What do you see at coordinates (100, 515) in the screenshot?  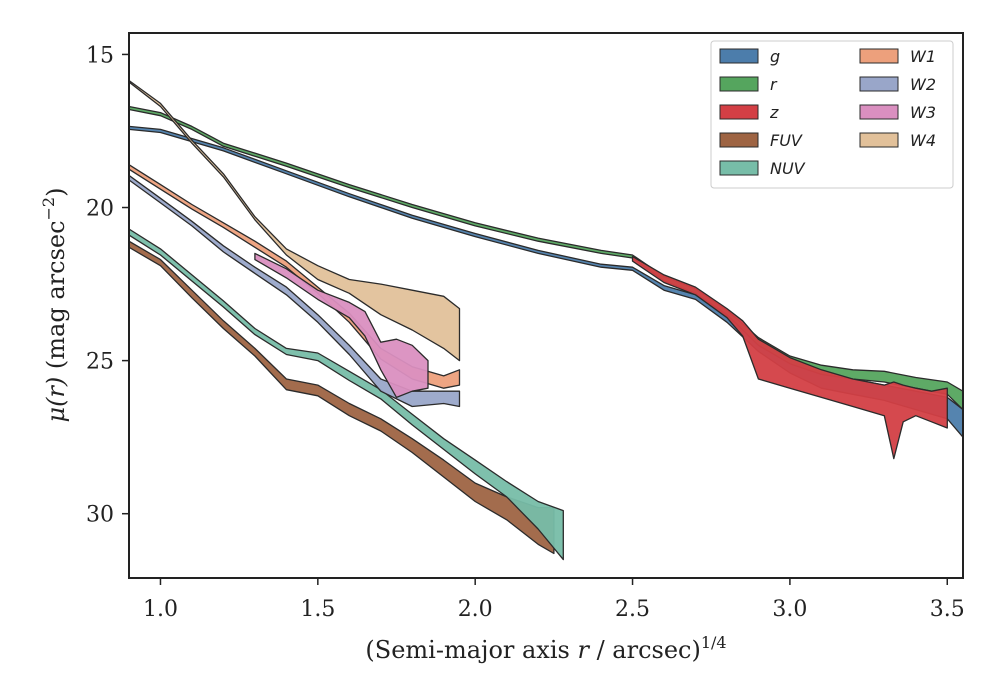 I see `y-tick-label: 30` at bounding box center [100, 515].